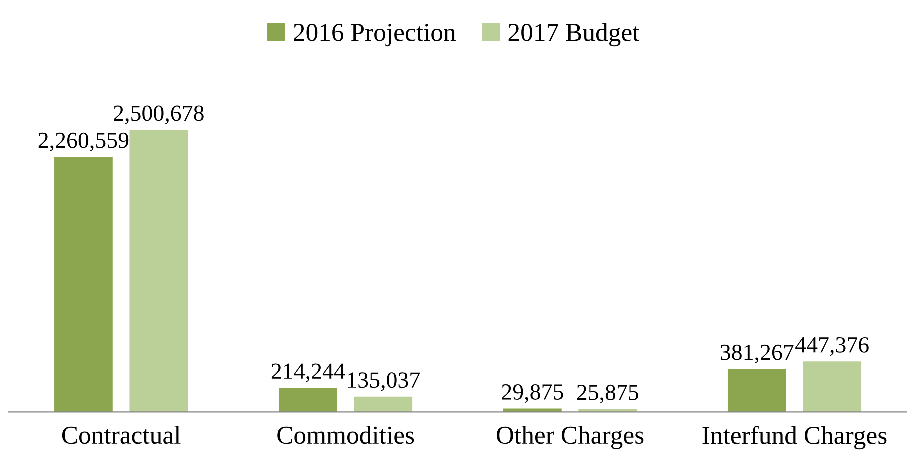 The image size is (907, 461). What do you see at coordinates (757, 354) in the screenshot?
I see `data-label: 381,267` at bounding box center [757, 354].